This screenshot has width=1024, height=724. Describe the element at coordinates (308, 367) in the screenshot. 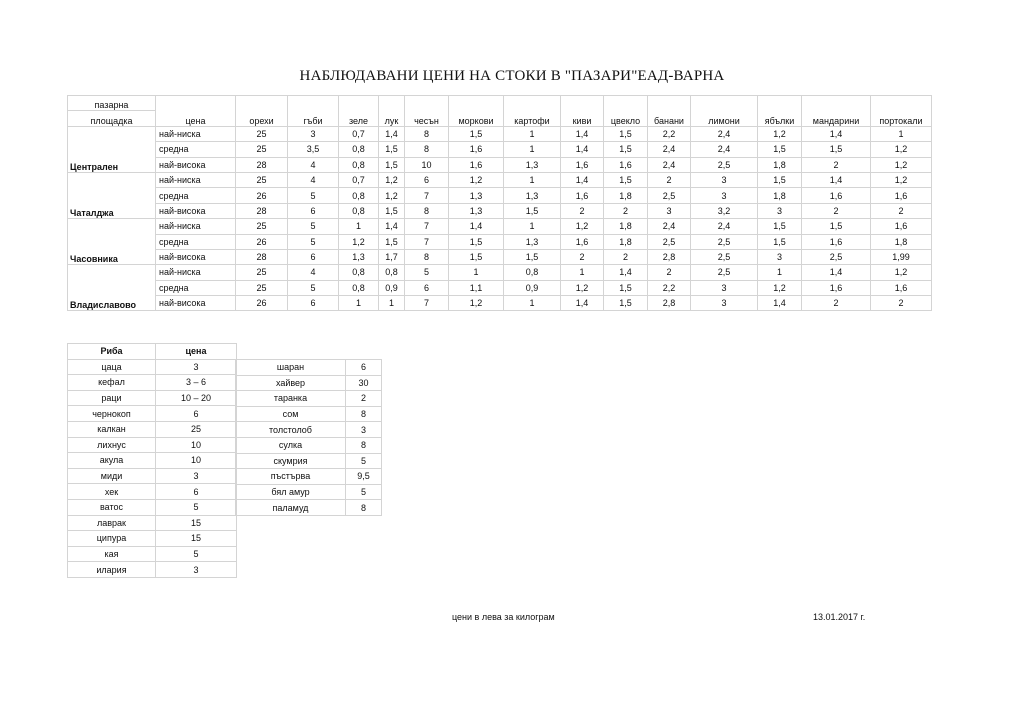

I see `fish-row: шаран 6` at that location.